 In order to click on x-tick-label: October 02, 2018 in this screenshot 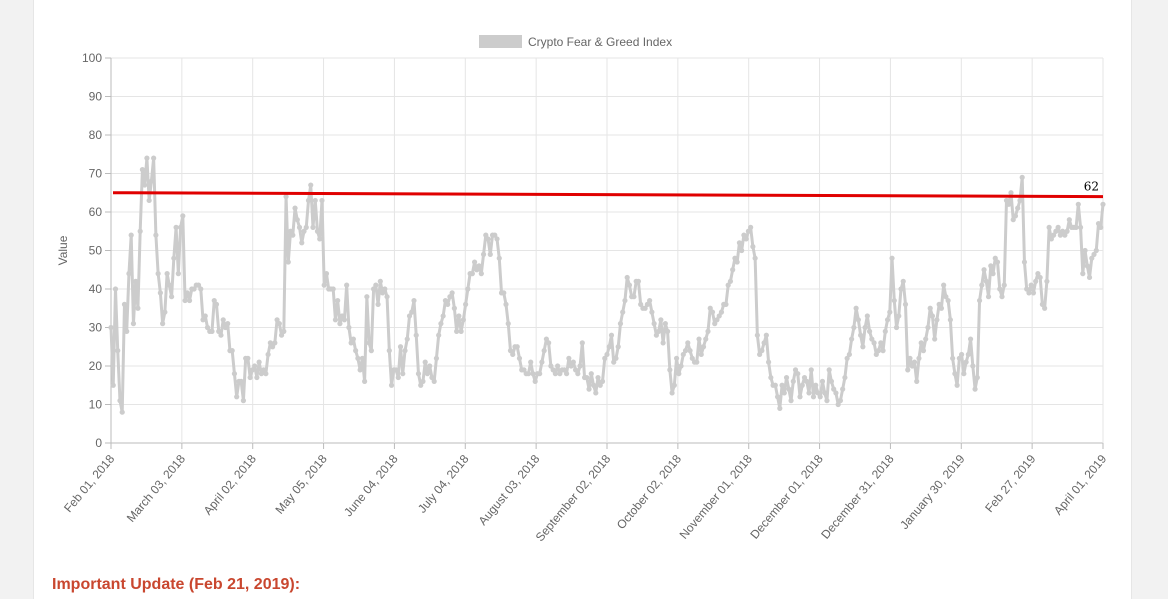, I will do `click(649, 492)`.